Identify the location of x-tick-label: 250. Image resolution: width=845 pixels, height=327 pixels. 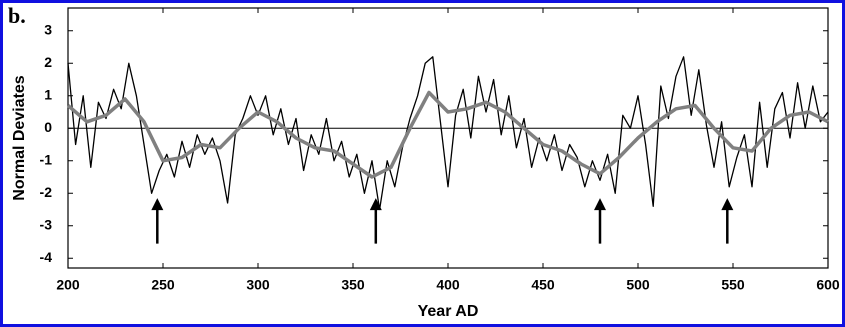
(163, 285).